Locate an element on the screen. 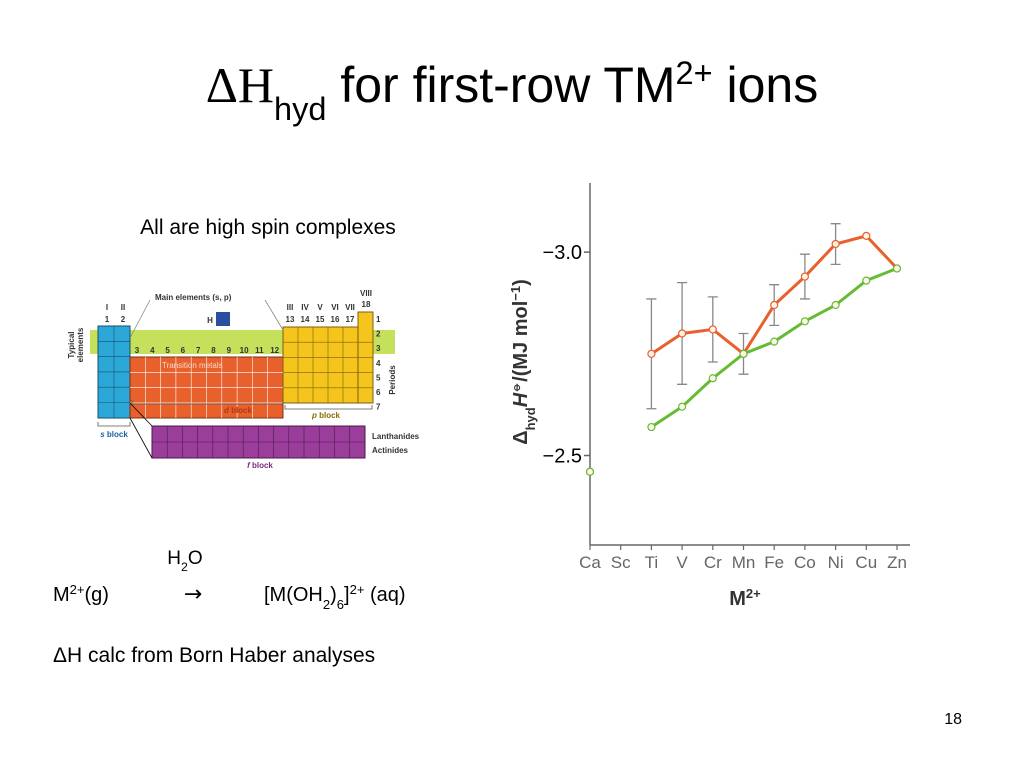 The height and width of the screenshot is (768, 1024). group-number: 3 is located at coordinates (137, 350).